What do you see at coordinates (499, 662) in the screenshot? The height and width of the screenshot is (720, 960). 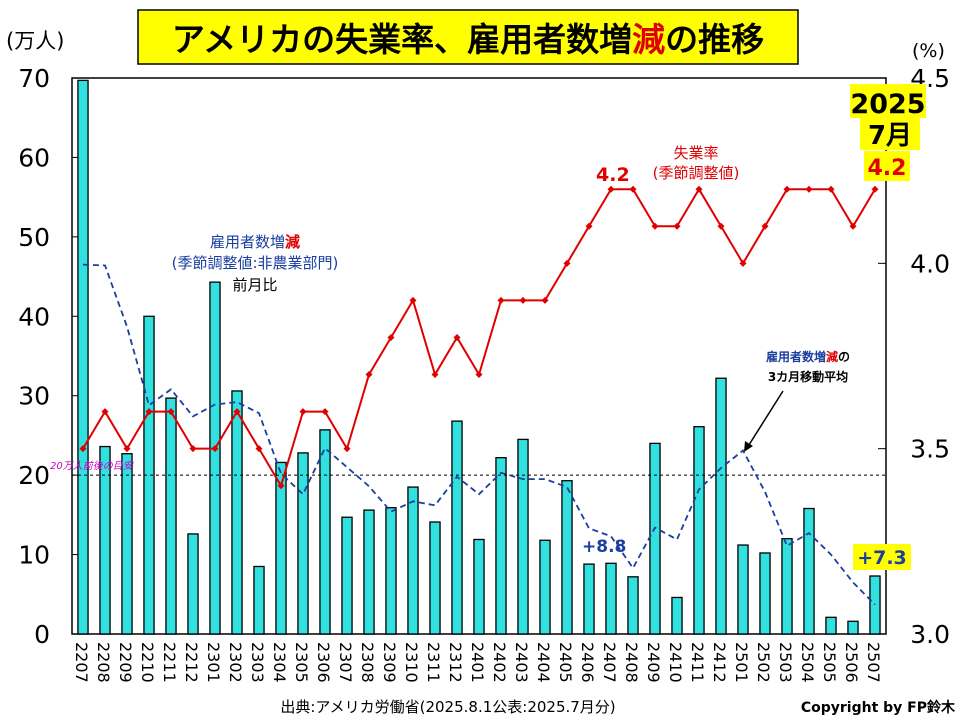 I see `x-label-2402: 2402` at bounding box center [499, 662].